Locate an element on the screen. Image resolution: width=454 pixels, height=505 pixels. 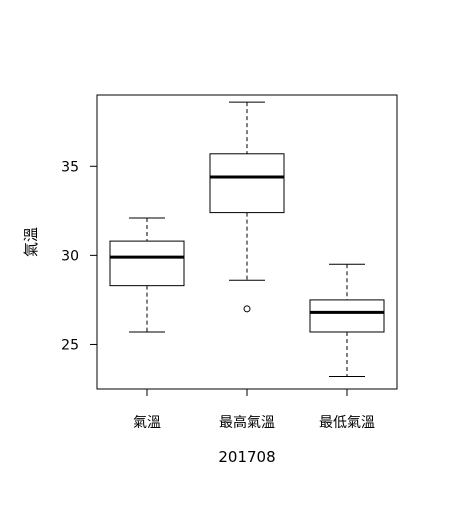
x-tick-label: 最低氣溫 is located at coordinates (347, 423).